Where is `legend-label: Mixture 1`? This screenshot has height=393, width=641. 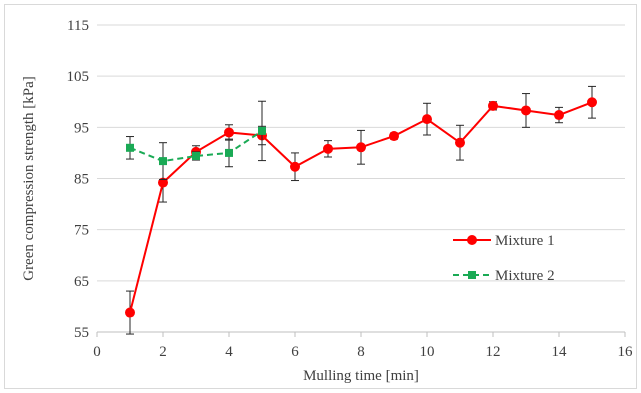
legend-label: Mixture 1 is located at coordinates (525, 241).